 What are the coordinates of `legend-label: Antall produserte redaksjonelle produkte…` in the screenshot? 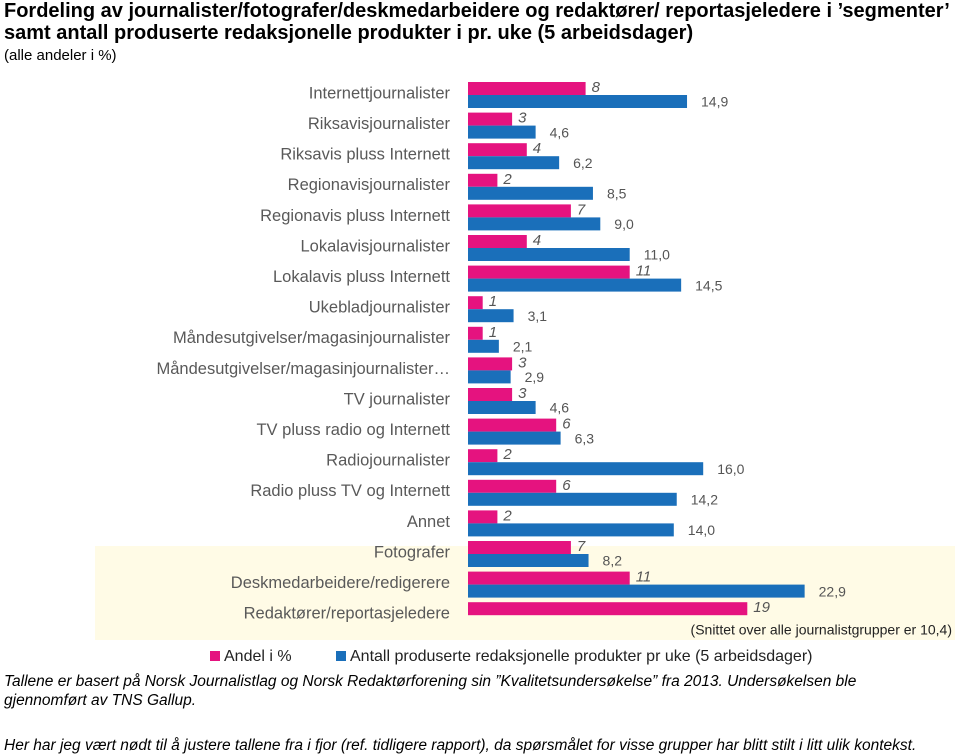 It's located at (581, 656).